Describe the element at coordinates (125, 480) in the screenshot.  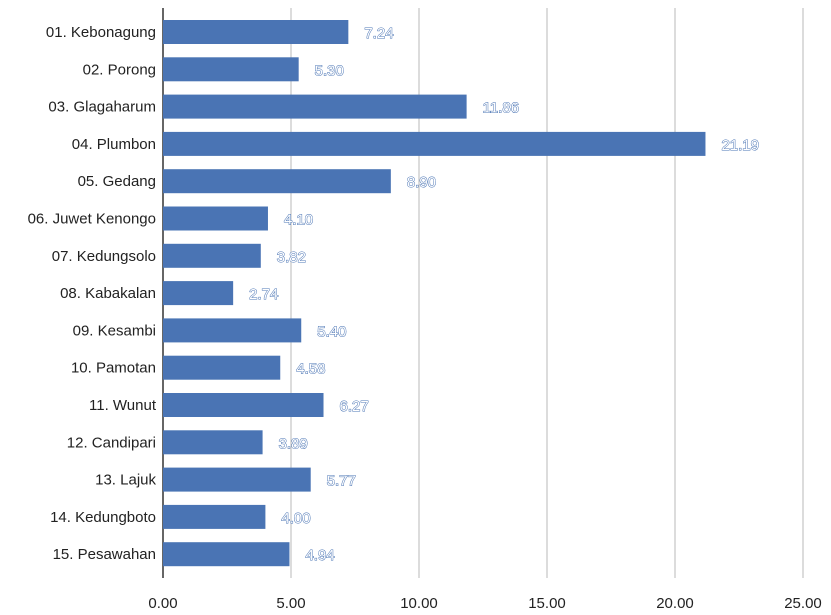
I see `category-label: 13. Lajuk` at that location.